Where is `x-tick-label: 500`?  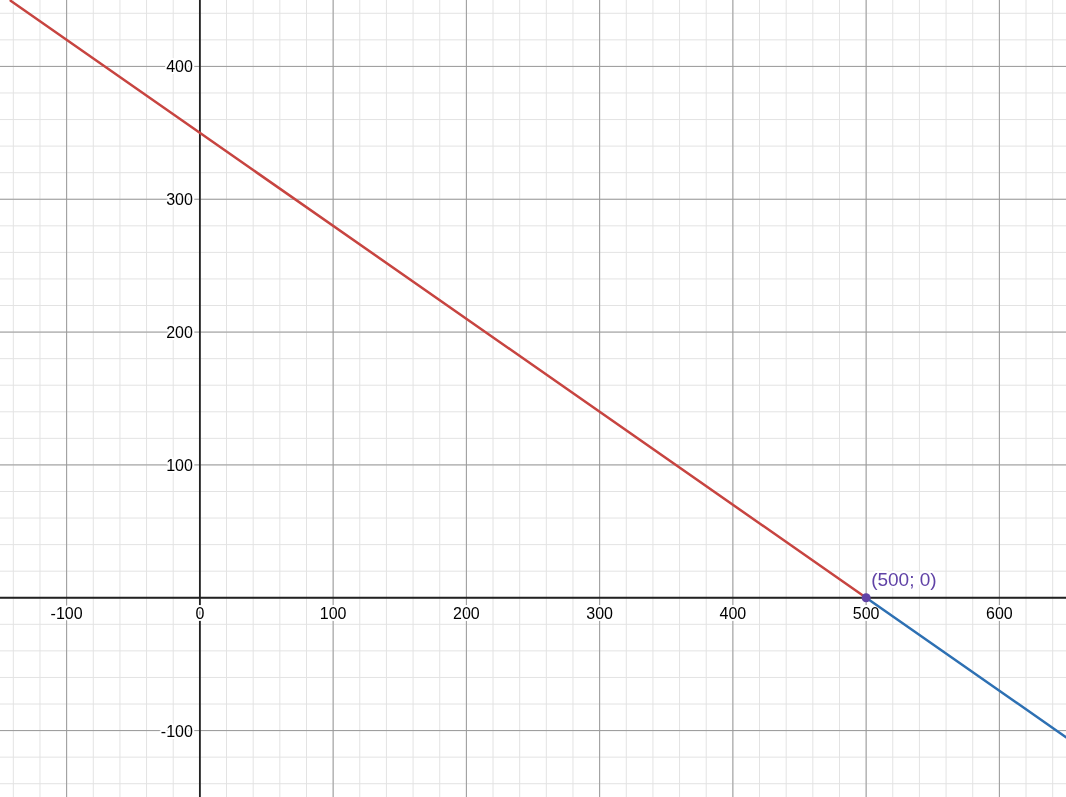 x-tick-label: 500 is located at coordinates (866, 613).